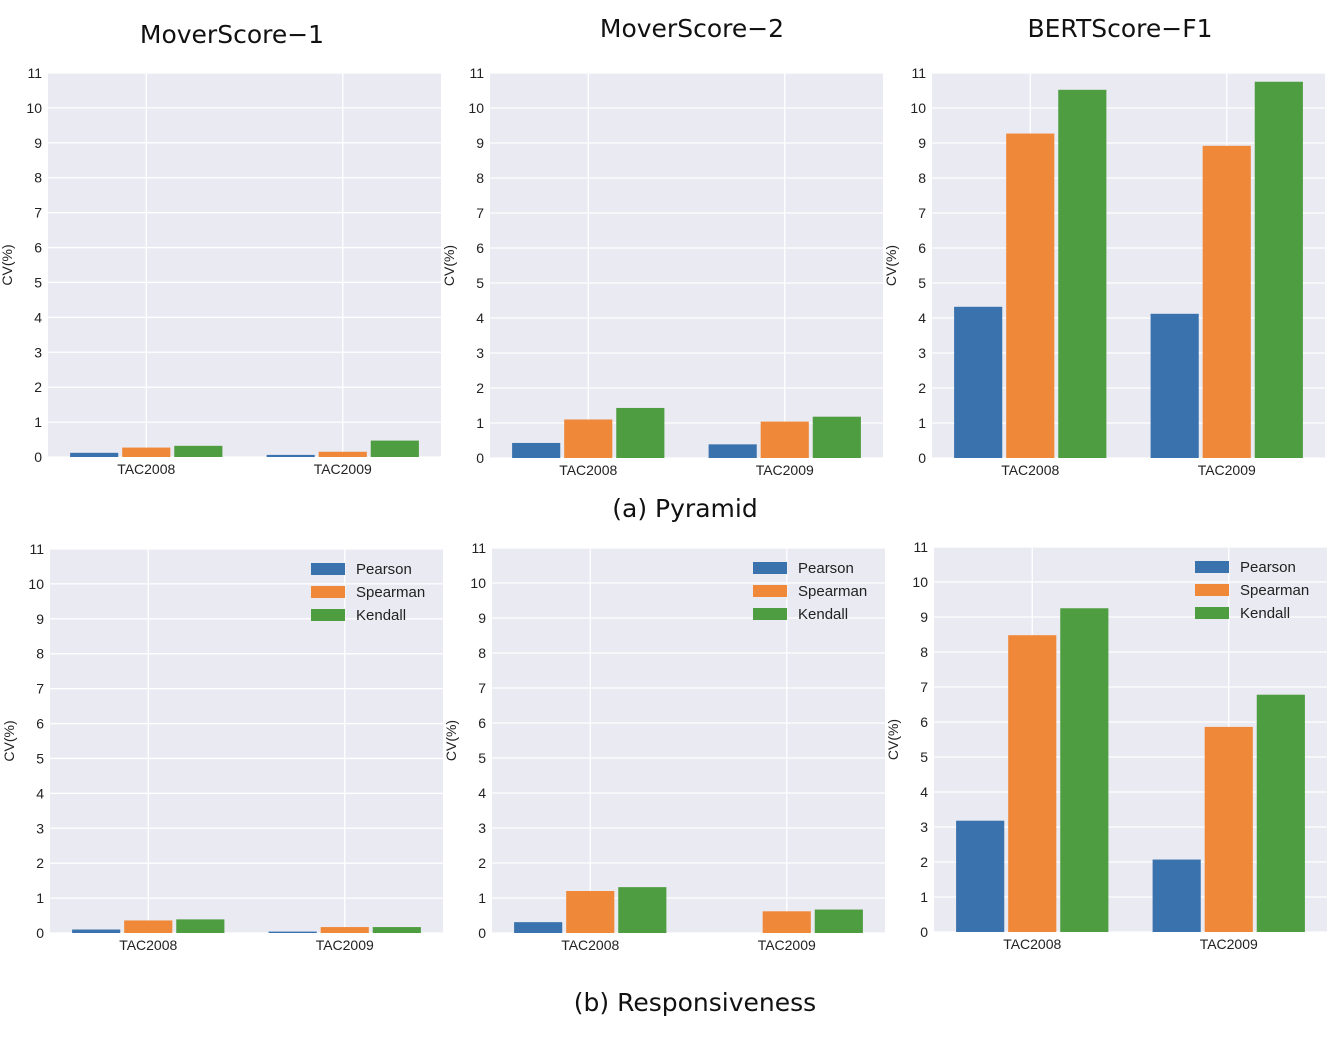  I want to click on legend-label-kendall: Kendall, so click(381, 615).